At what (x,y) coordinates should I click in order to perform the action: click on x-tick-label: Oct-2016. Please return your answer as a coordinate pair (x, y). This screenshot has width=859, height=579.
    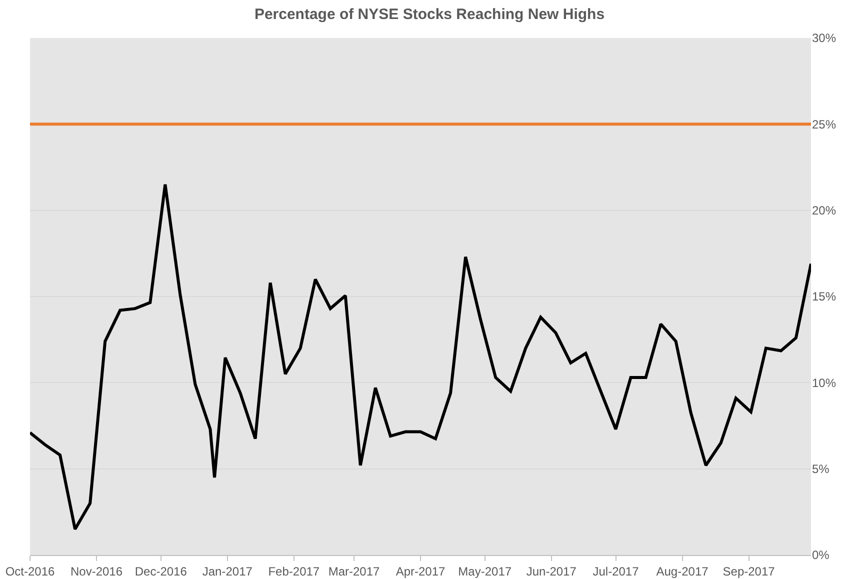
    Looking at the image, I should click on (30, 571).